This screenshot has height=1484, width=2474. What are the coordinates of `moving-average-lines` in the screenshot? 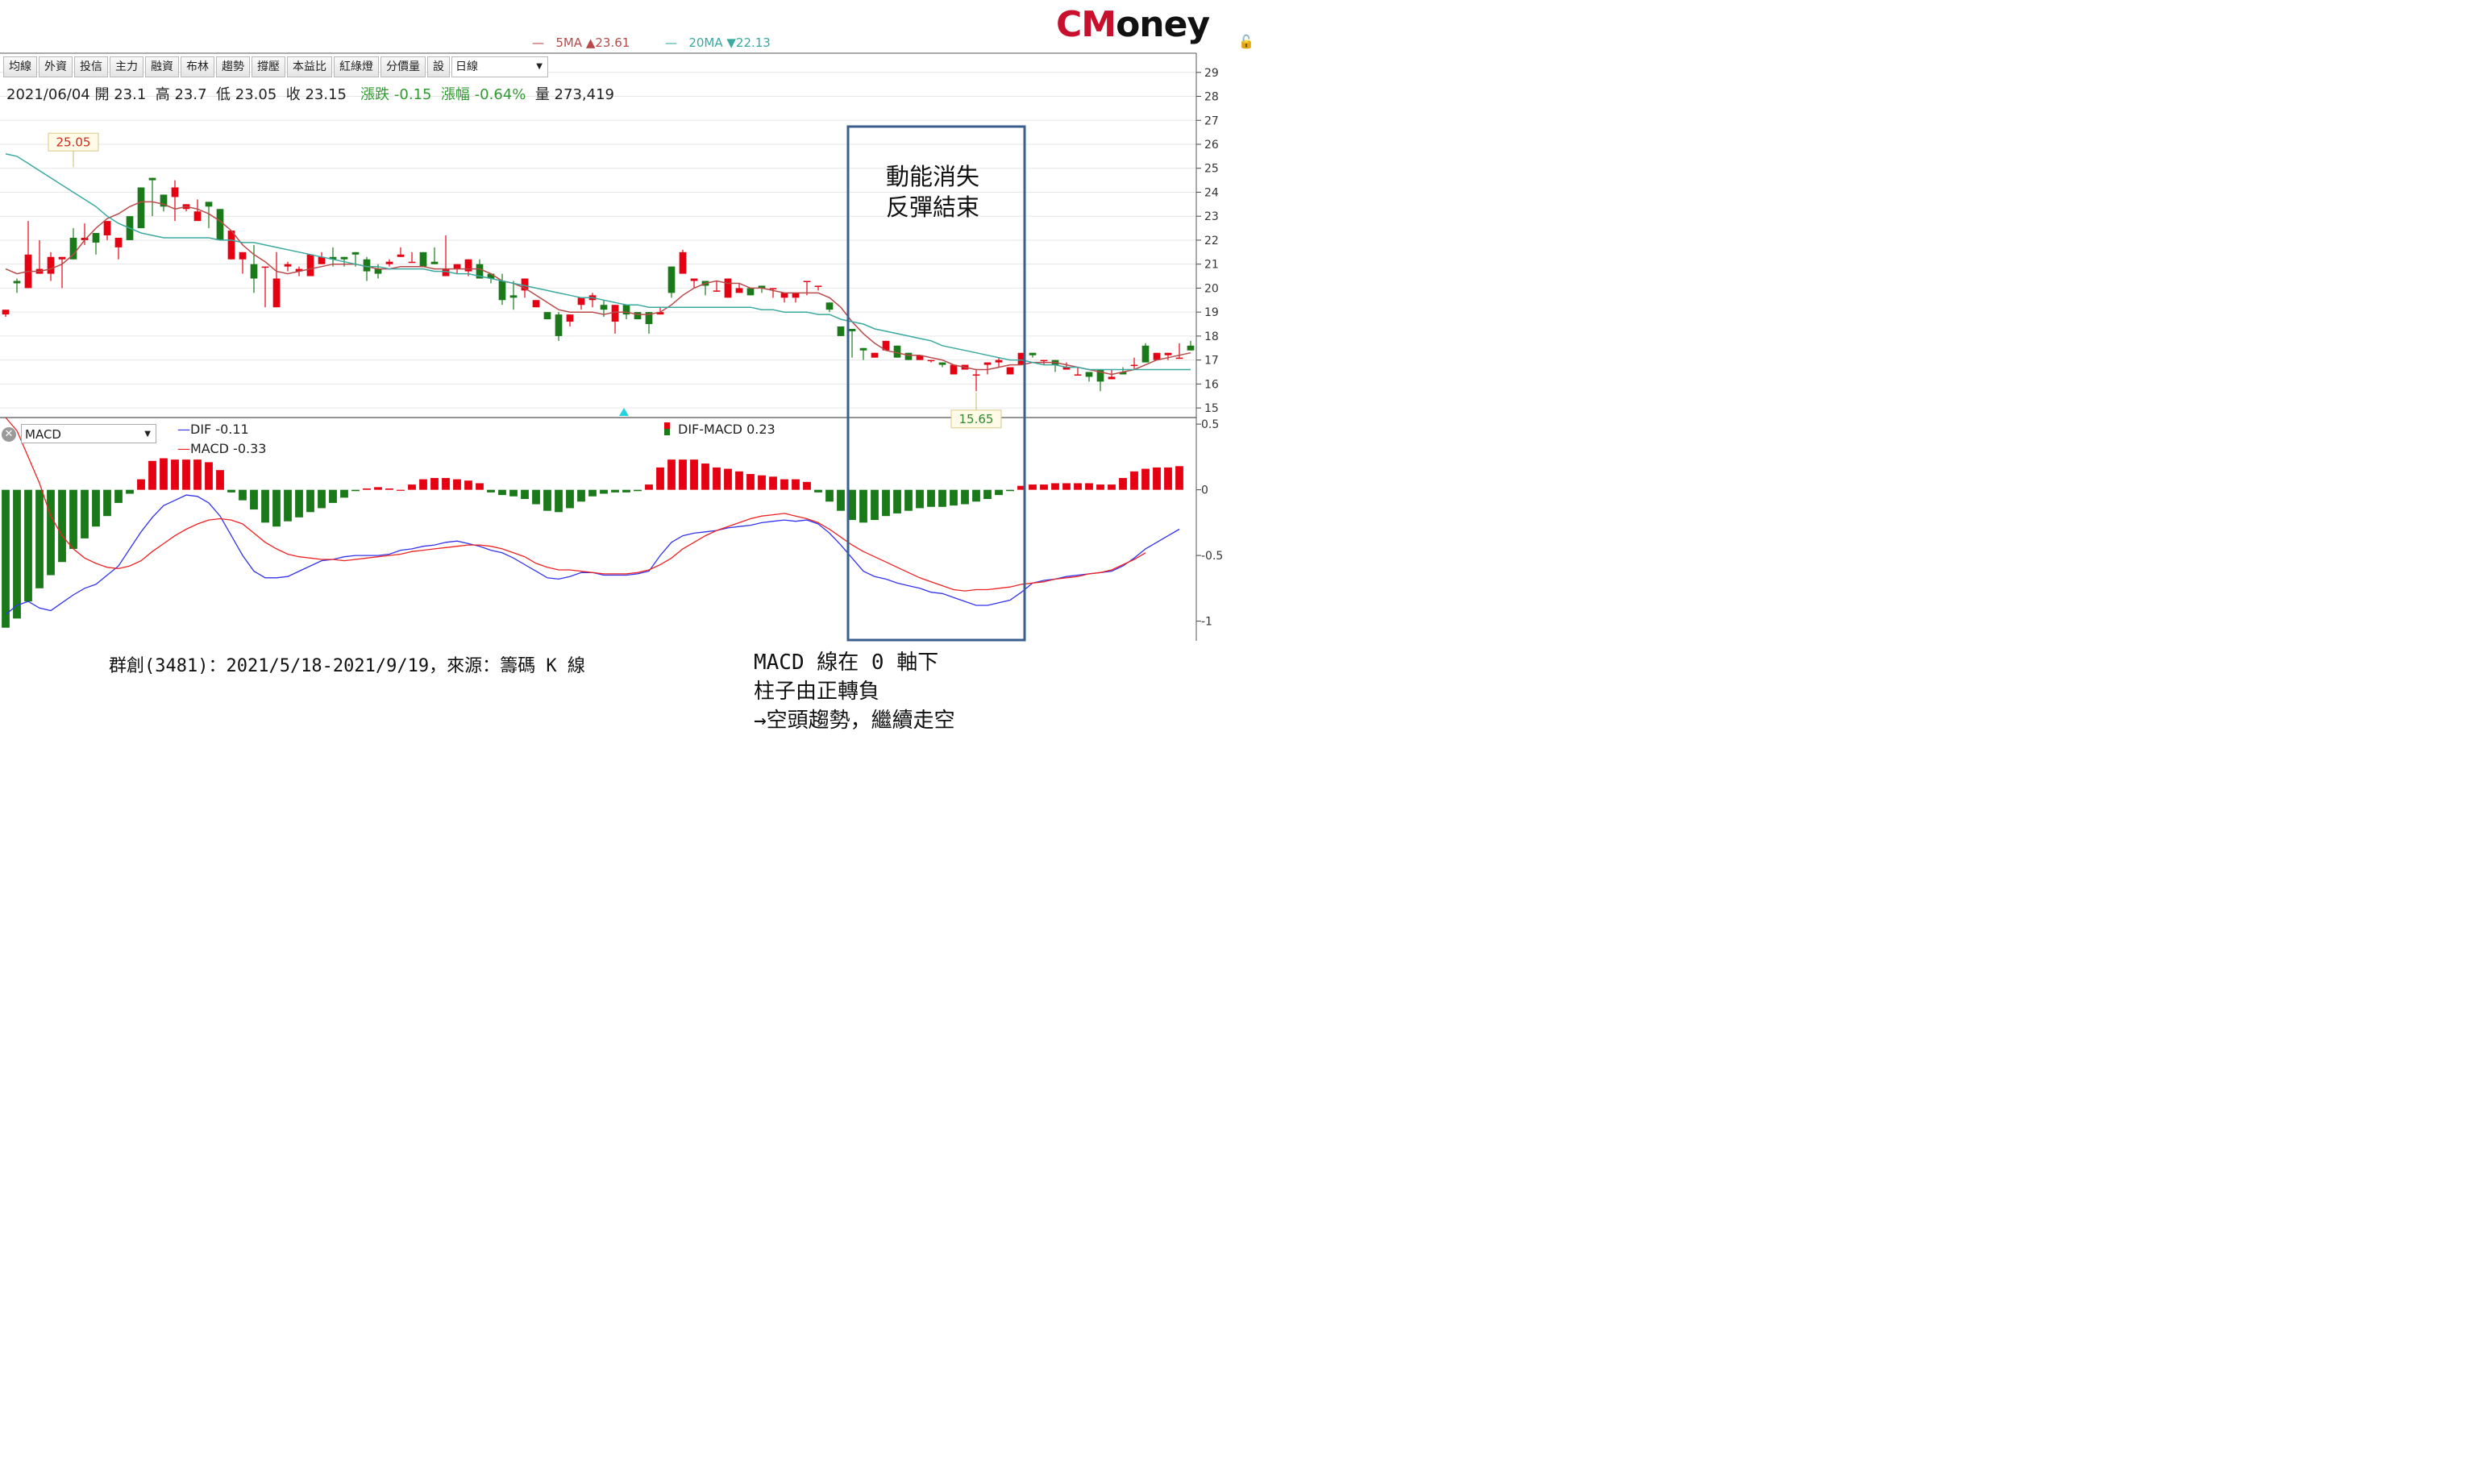 It's located at (598, 264).